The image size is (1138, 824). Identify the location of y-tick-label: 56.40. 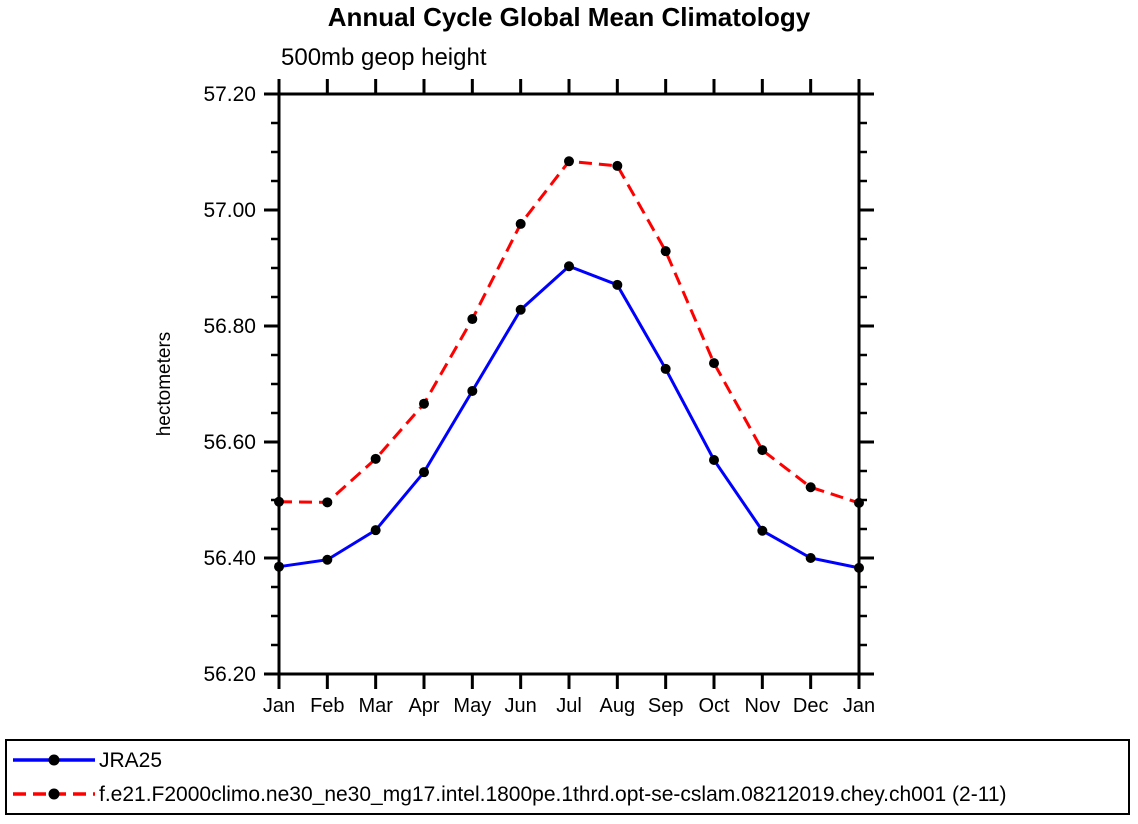
(229, 558).